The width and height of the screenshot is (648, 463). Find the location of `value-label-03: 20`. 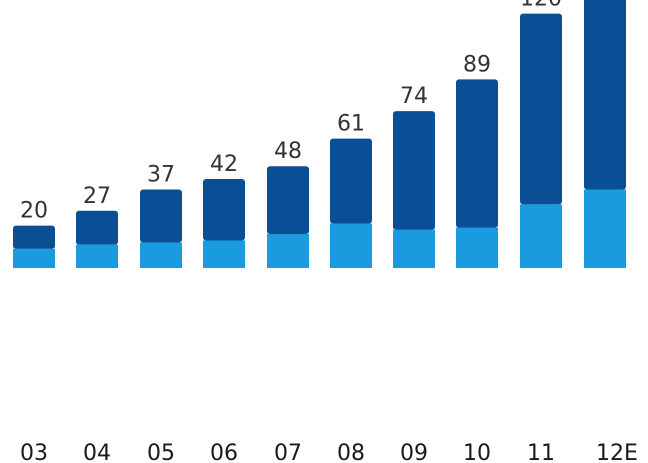

value-label-03: 20 is located at coordinates (34, 211).